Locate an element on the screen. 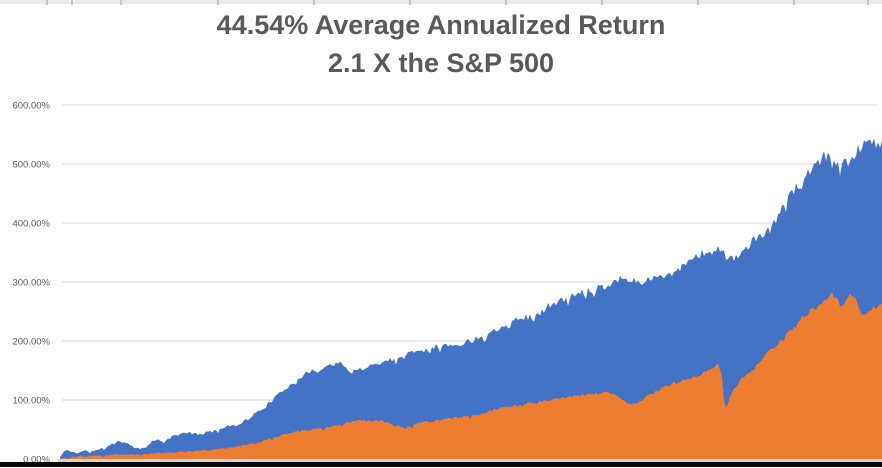 The image size is (882, 468). y-axis-label: 200.00% is located at coordinates (31, 342).